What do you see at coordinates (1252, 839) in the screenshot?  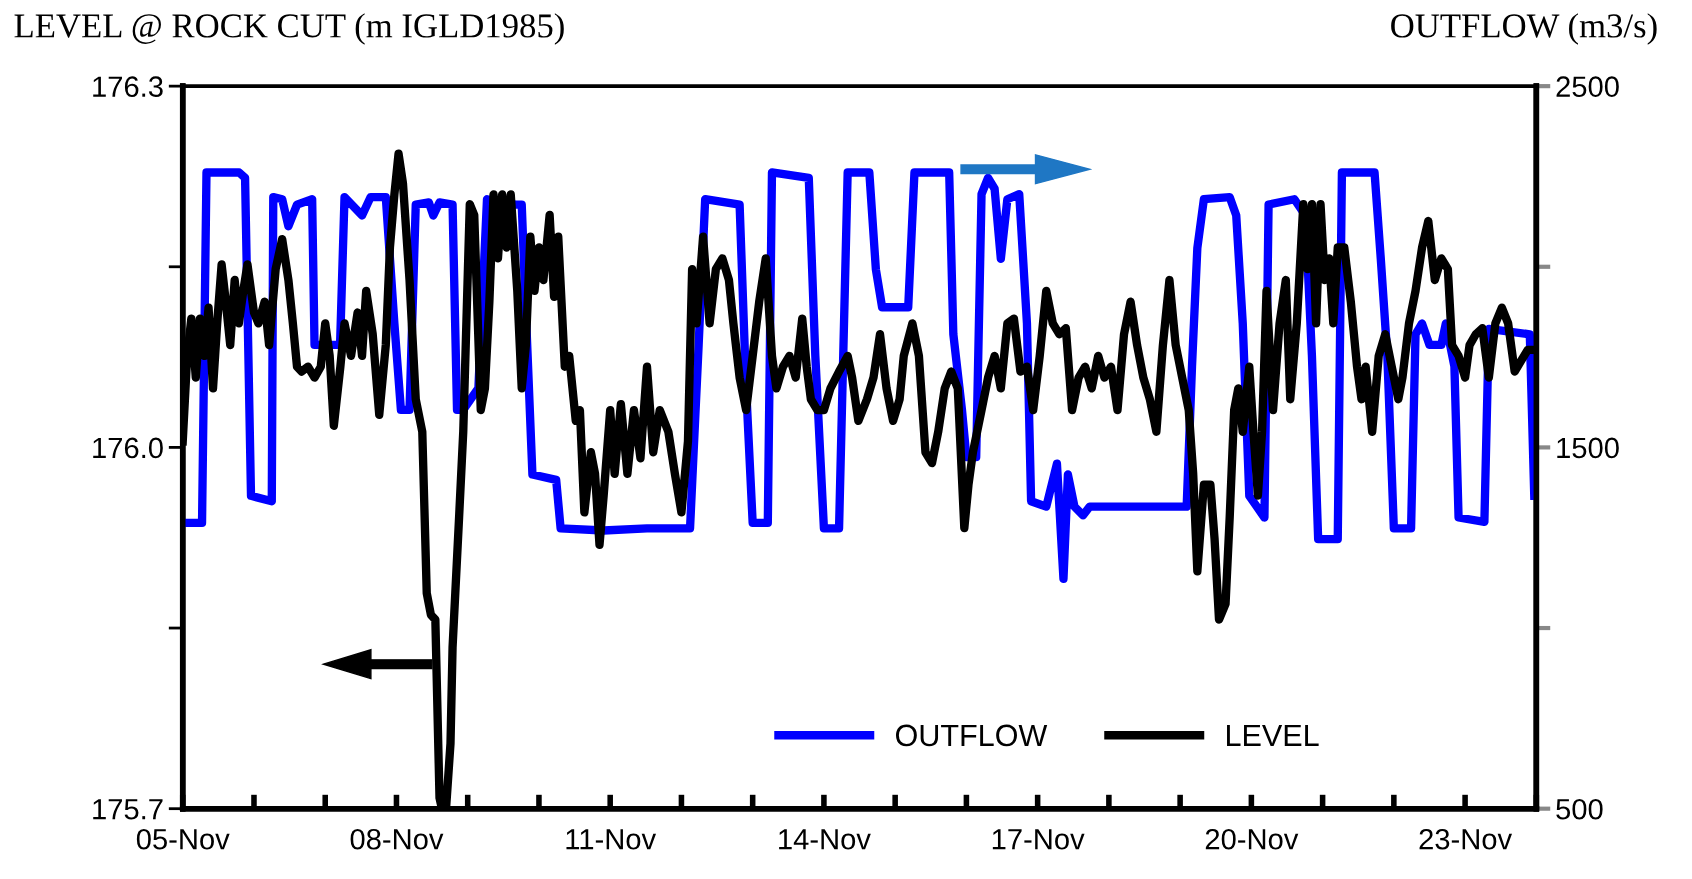 I see `x-tick-label: 20-Nov` at bounding box center [1252, 839].